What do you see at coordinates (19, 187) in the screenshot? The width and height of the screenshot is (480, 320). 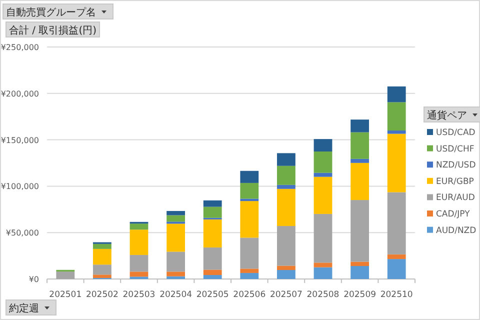 I see `y-tick-label: ¥100,000` at bounding box center [19, 187].